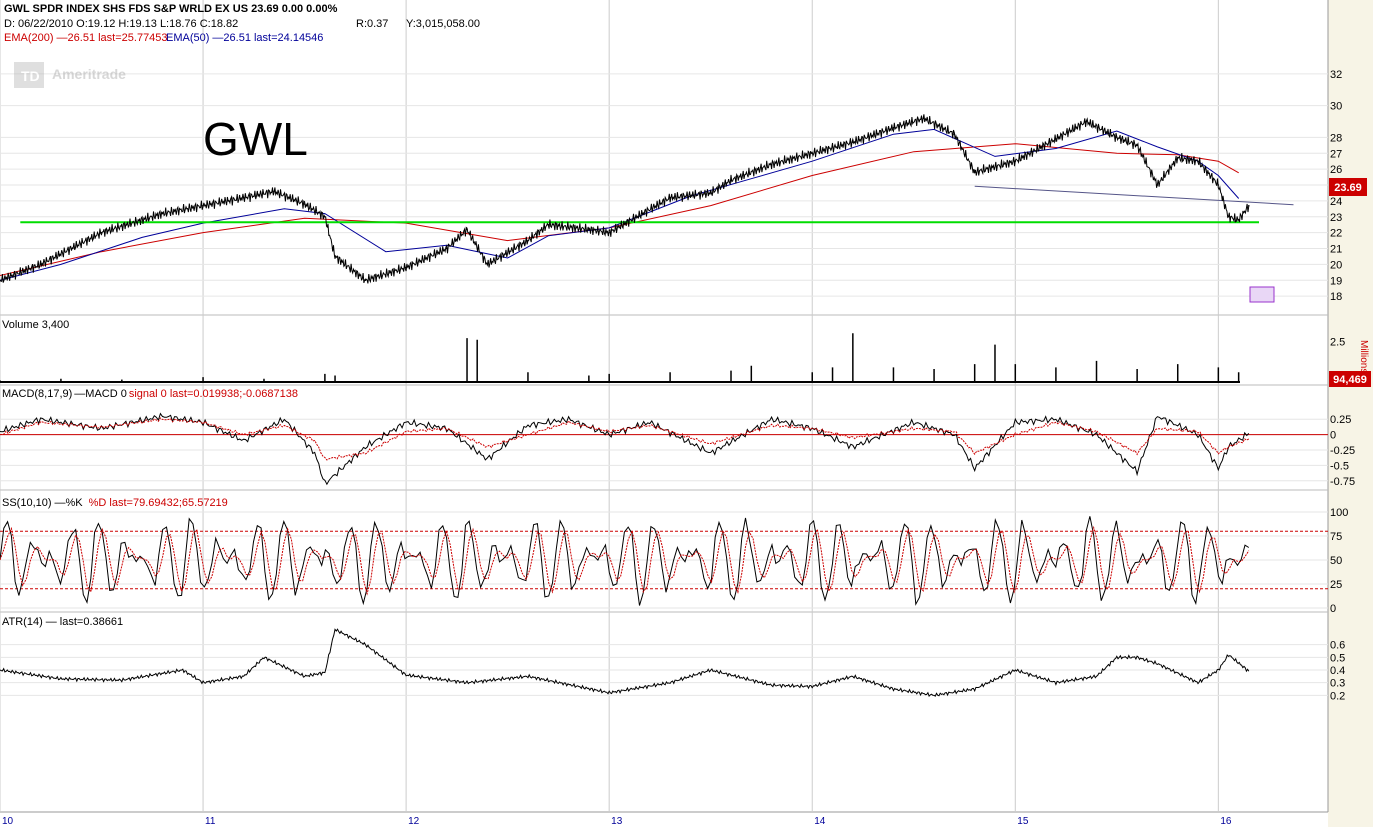  What do you see at coordinates (1262, 294) in the screenshot?
I see `selection-marker` at bounding box center [1262, 294].